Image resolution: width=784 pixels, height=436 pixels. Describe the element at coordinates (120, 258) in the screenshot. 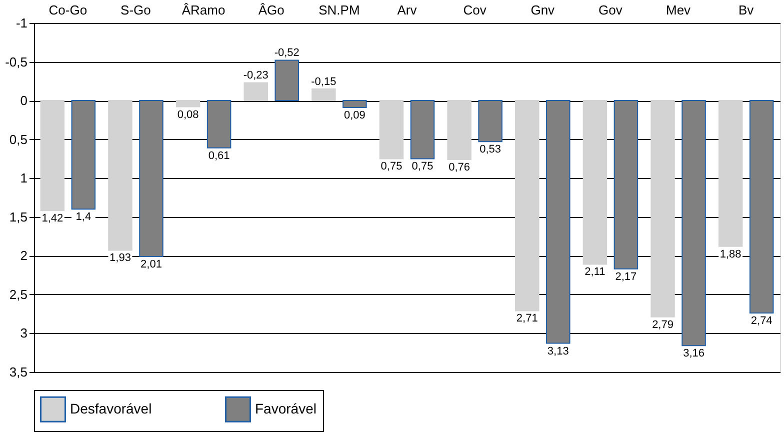

I see `data-label: 1,93` at that location.